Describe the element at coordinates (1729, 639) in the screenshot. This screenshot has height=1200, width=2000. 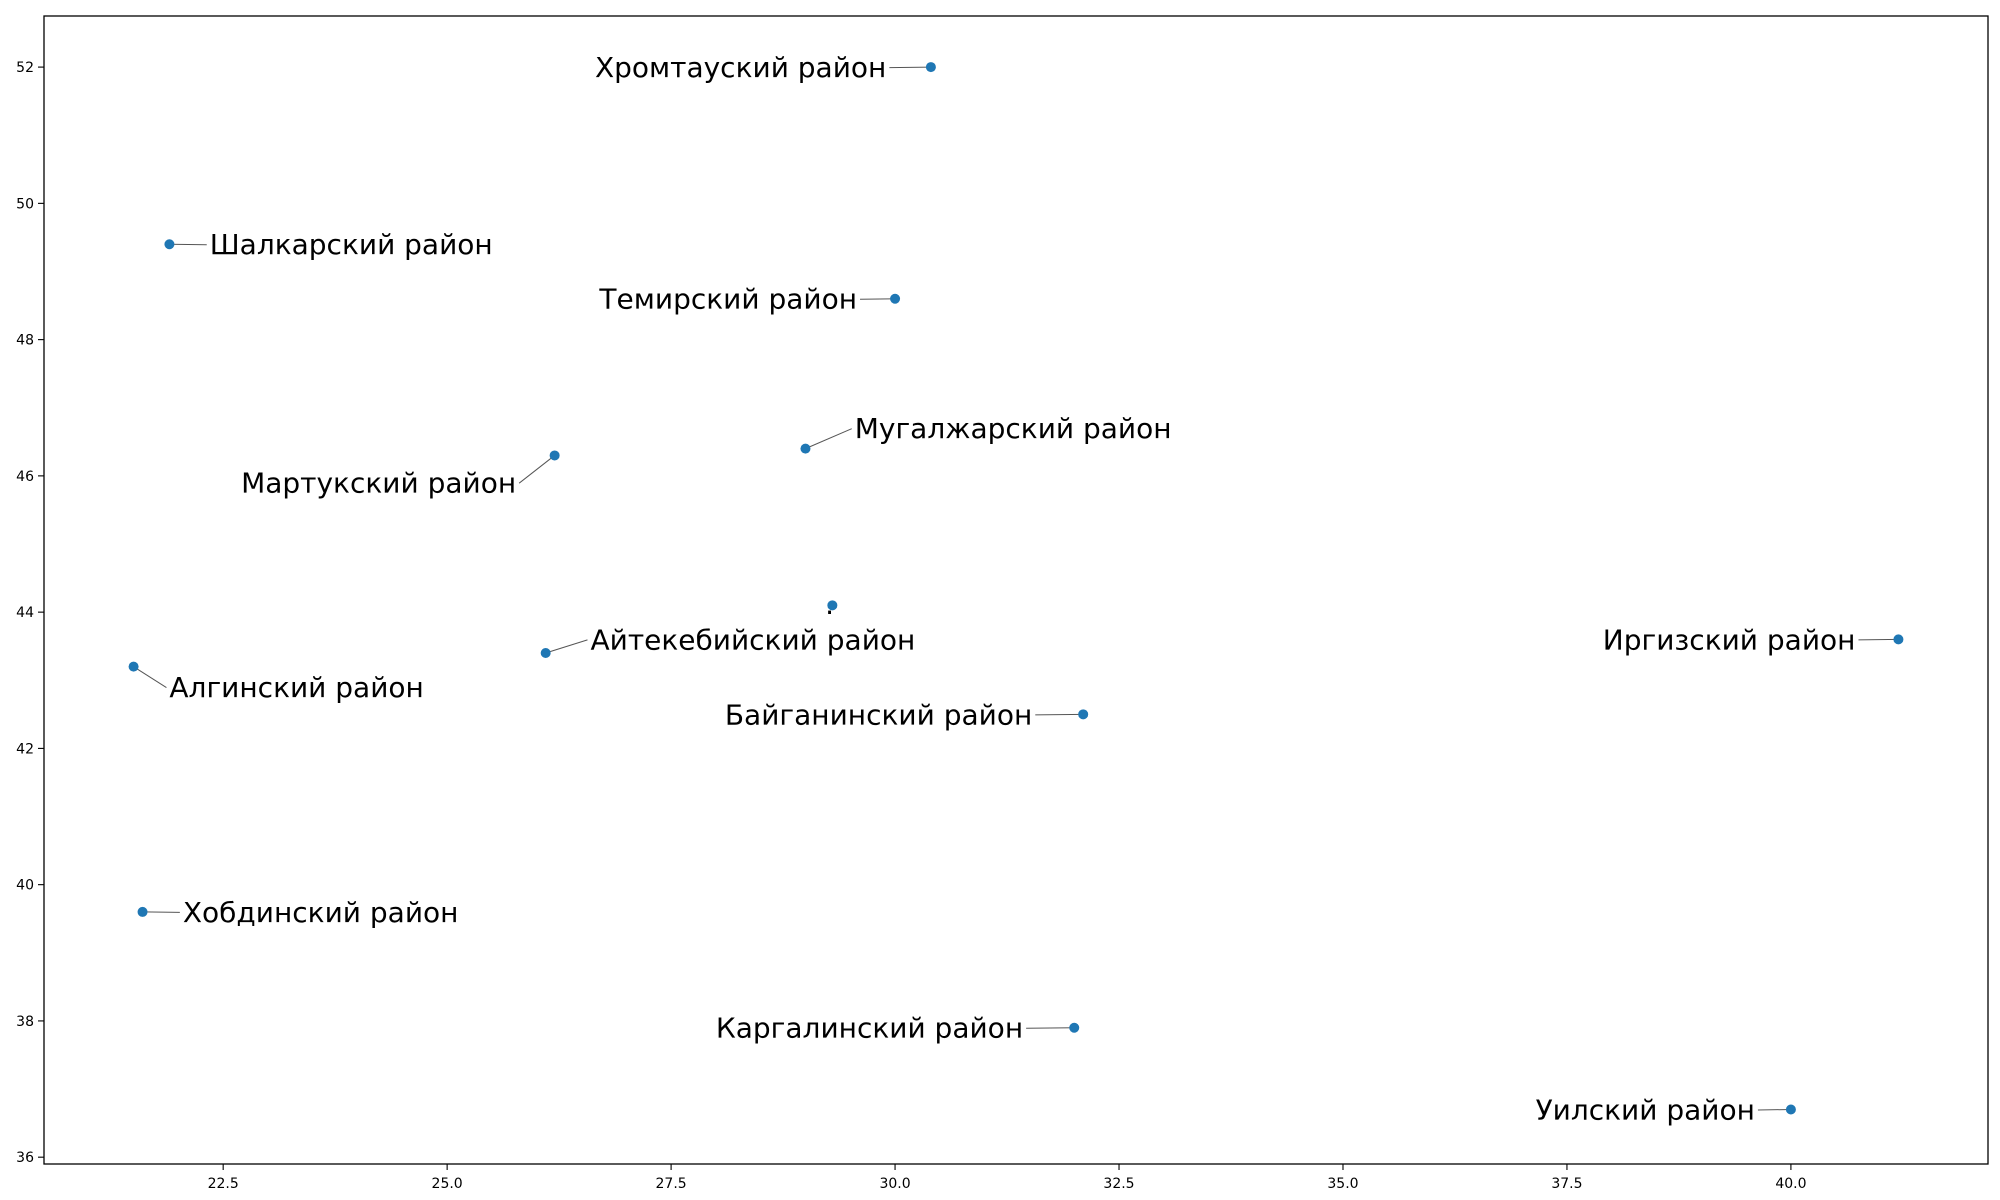
I see `point-label: Иргизский район` at that location.